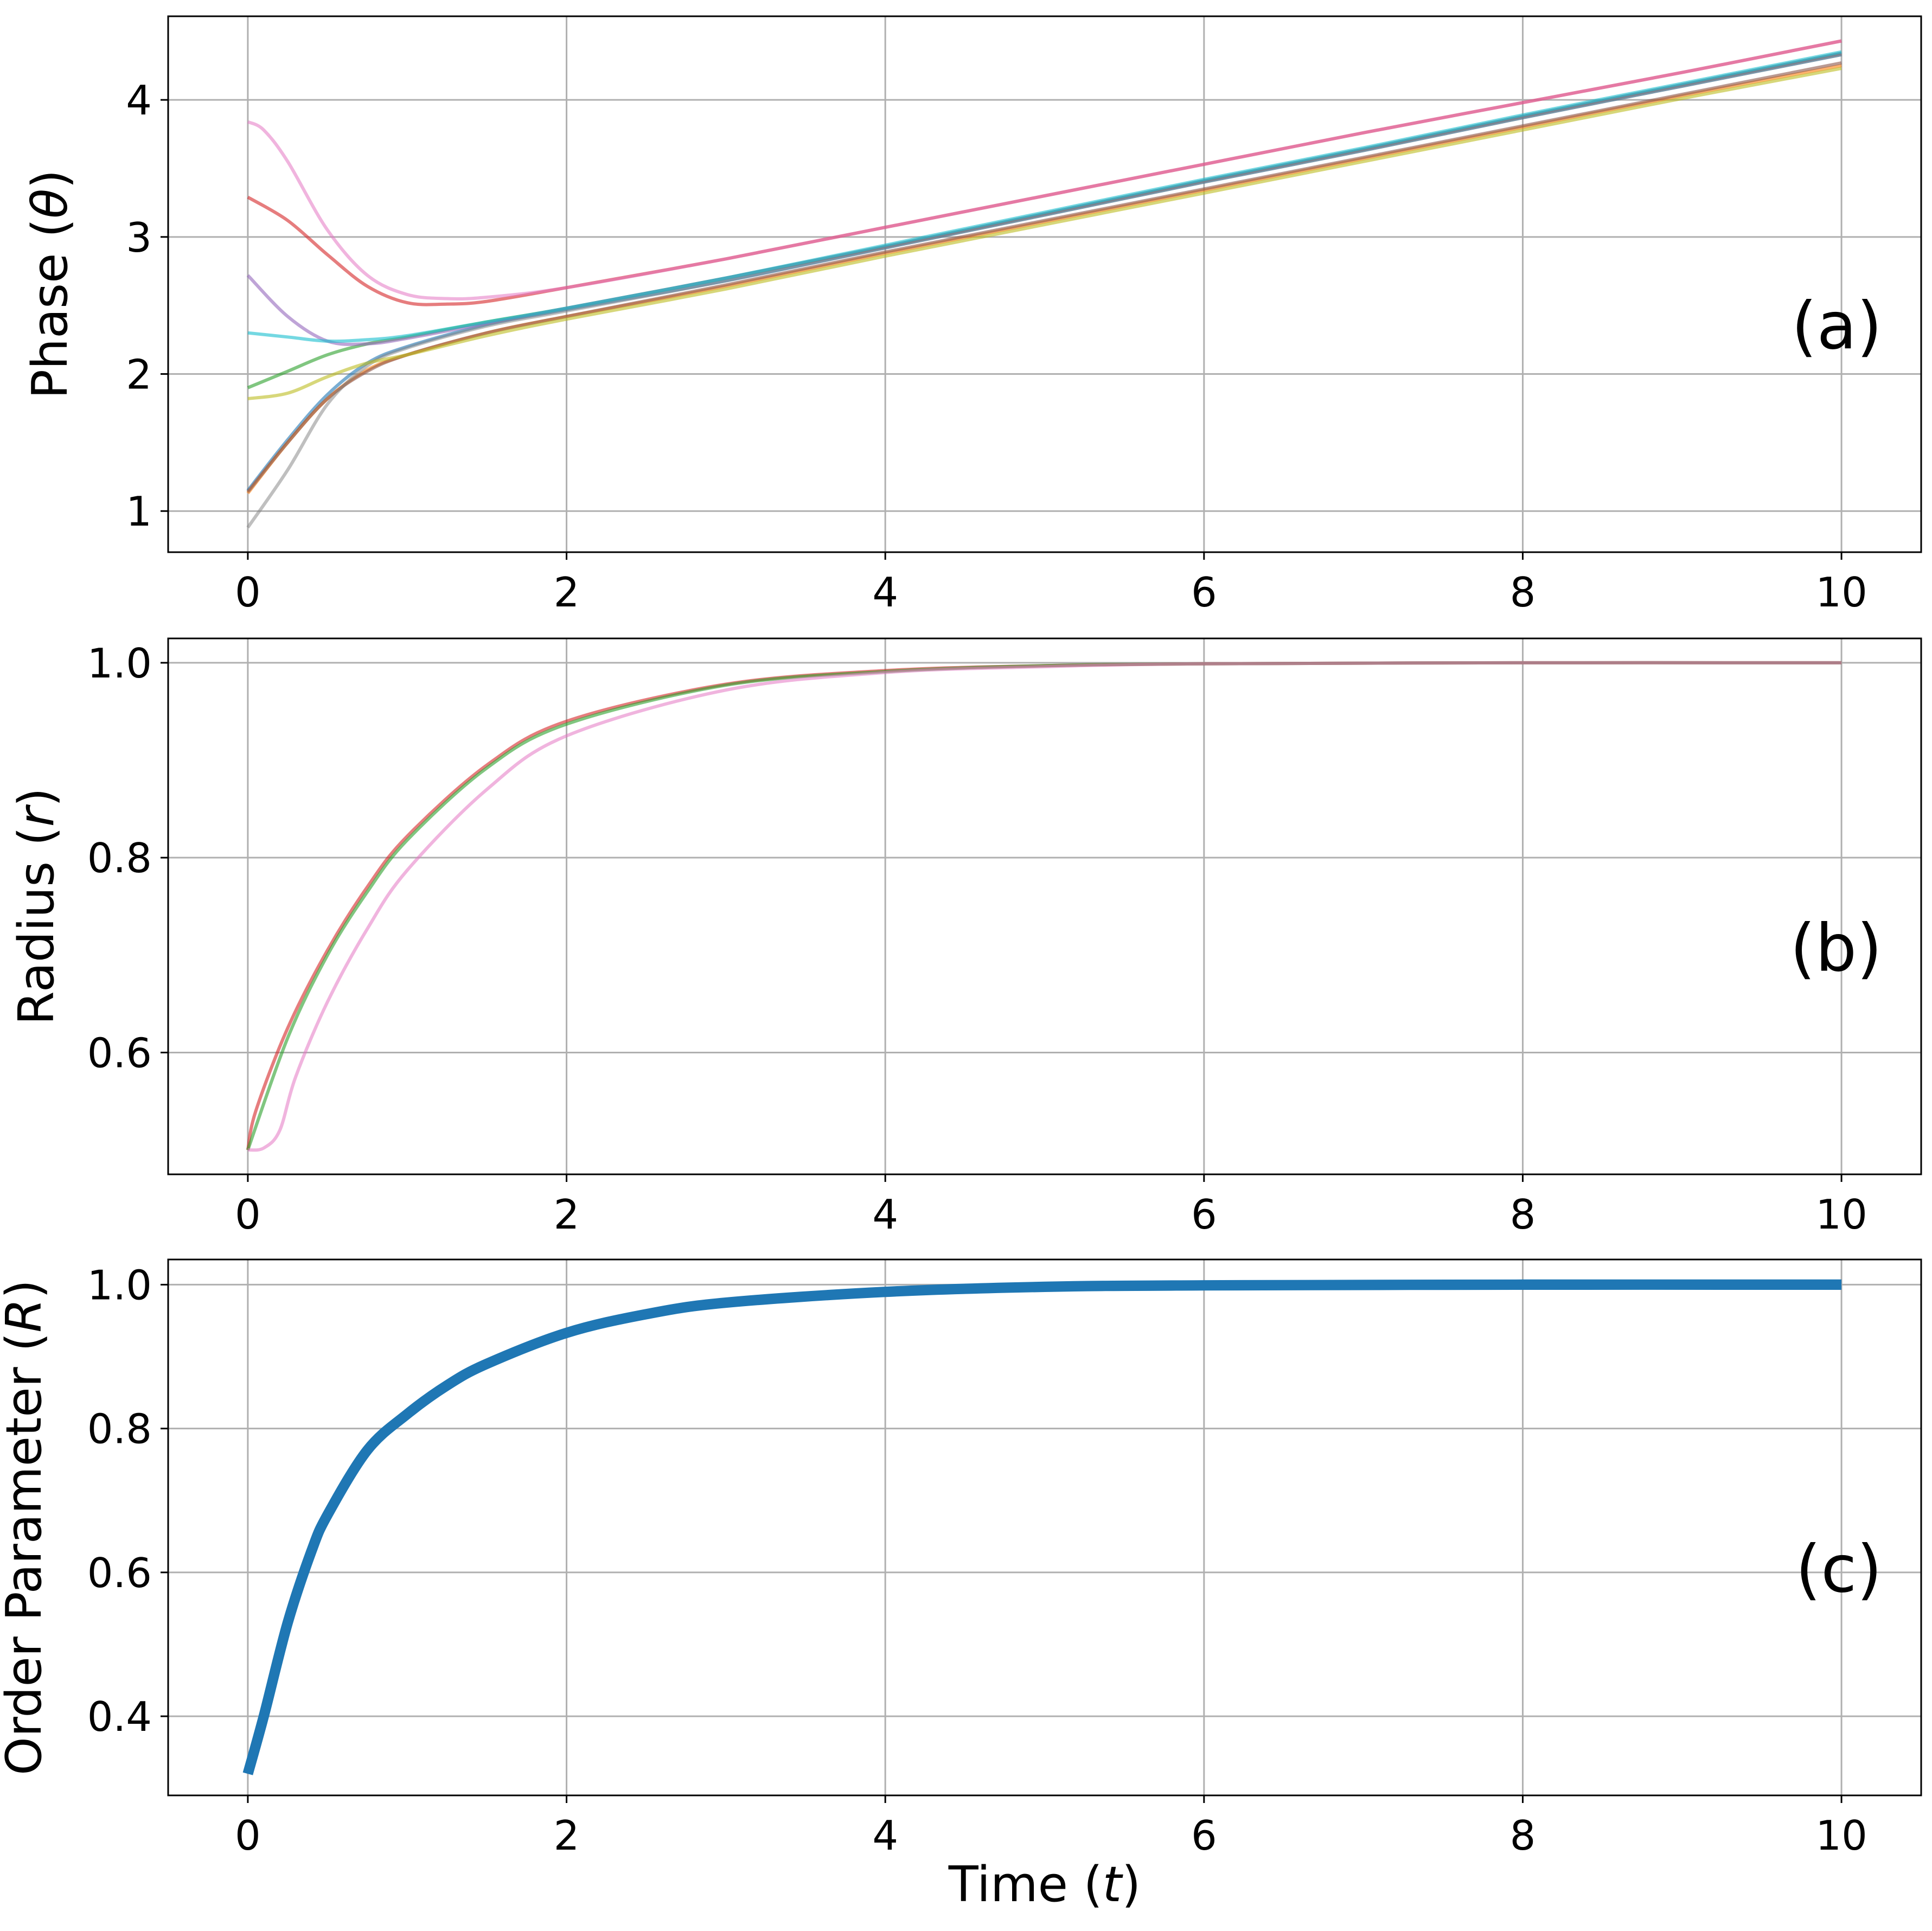  I want to click on panel-c-ylabel-tail: ), so click(26, 1289).